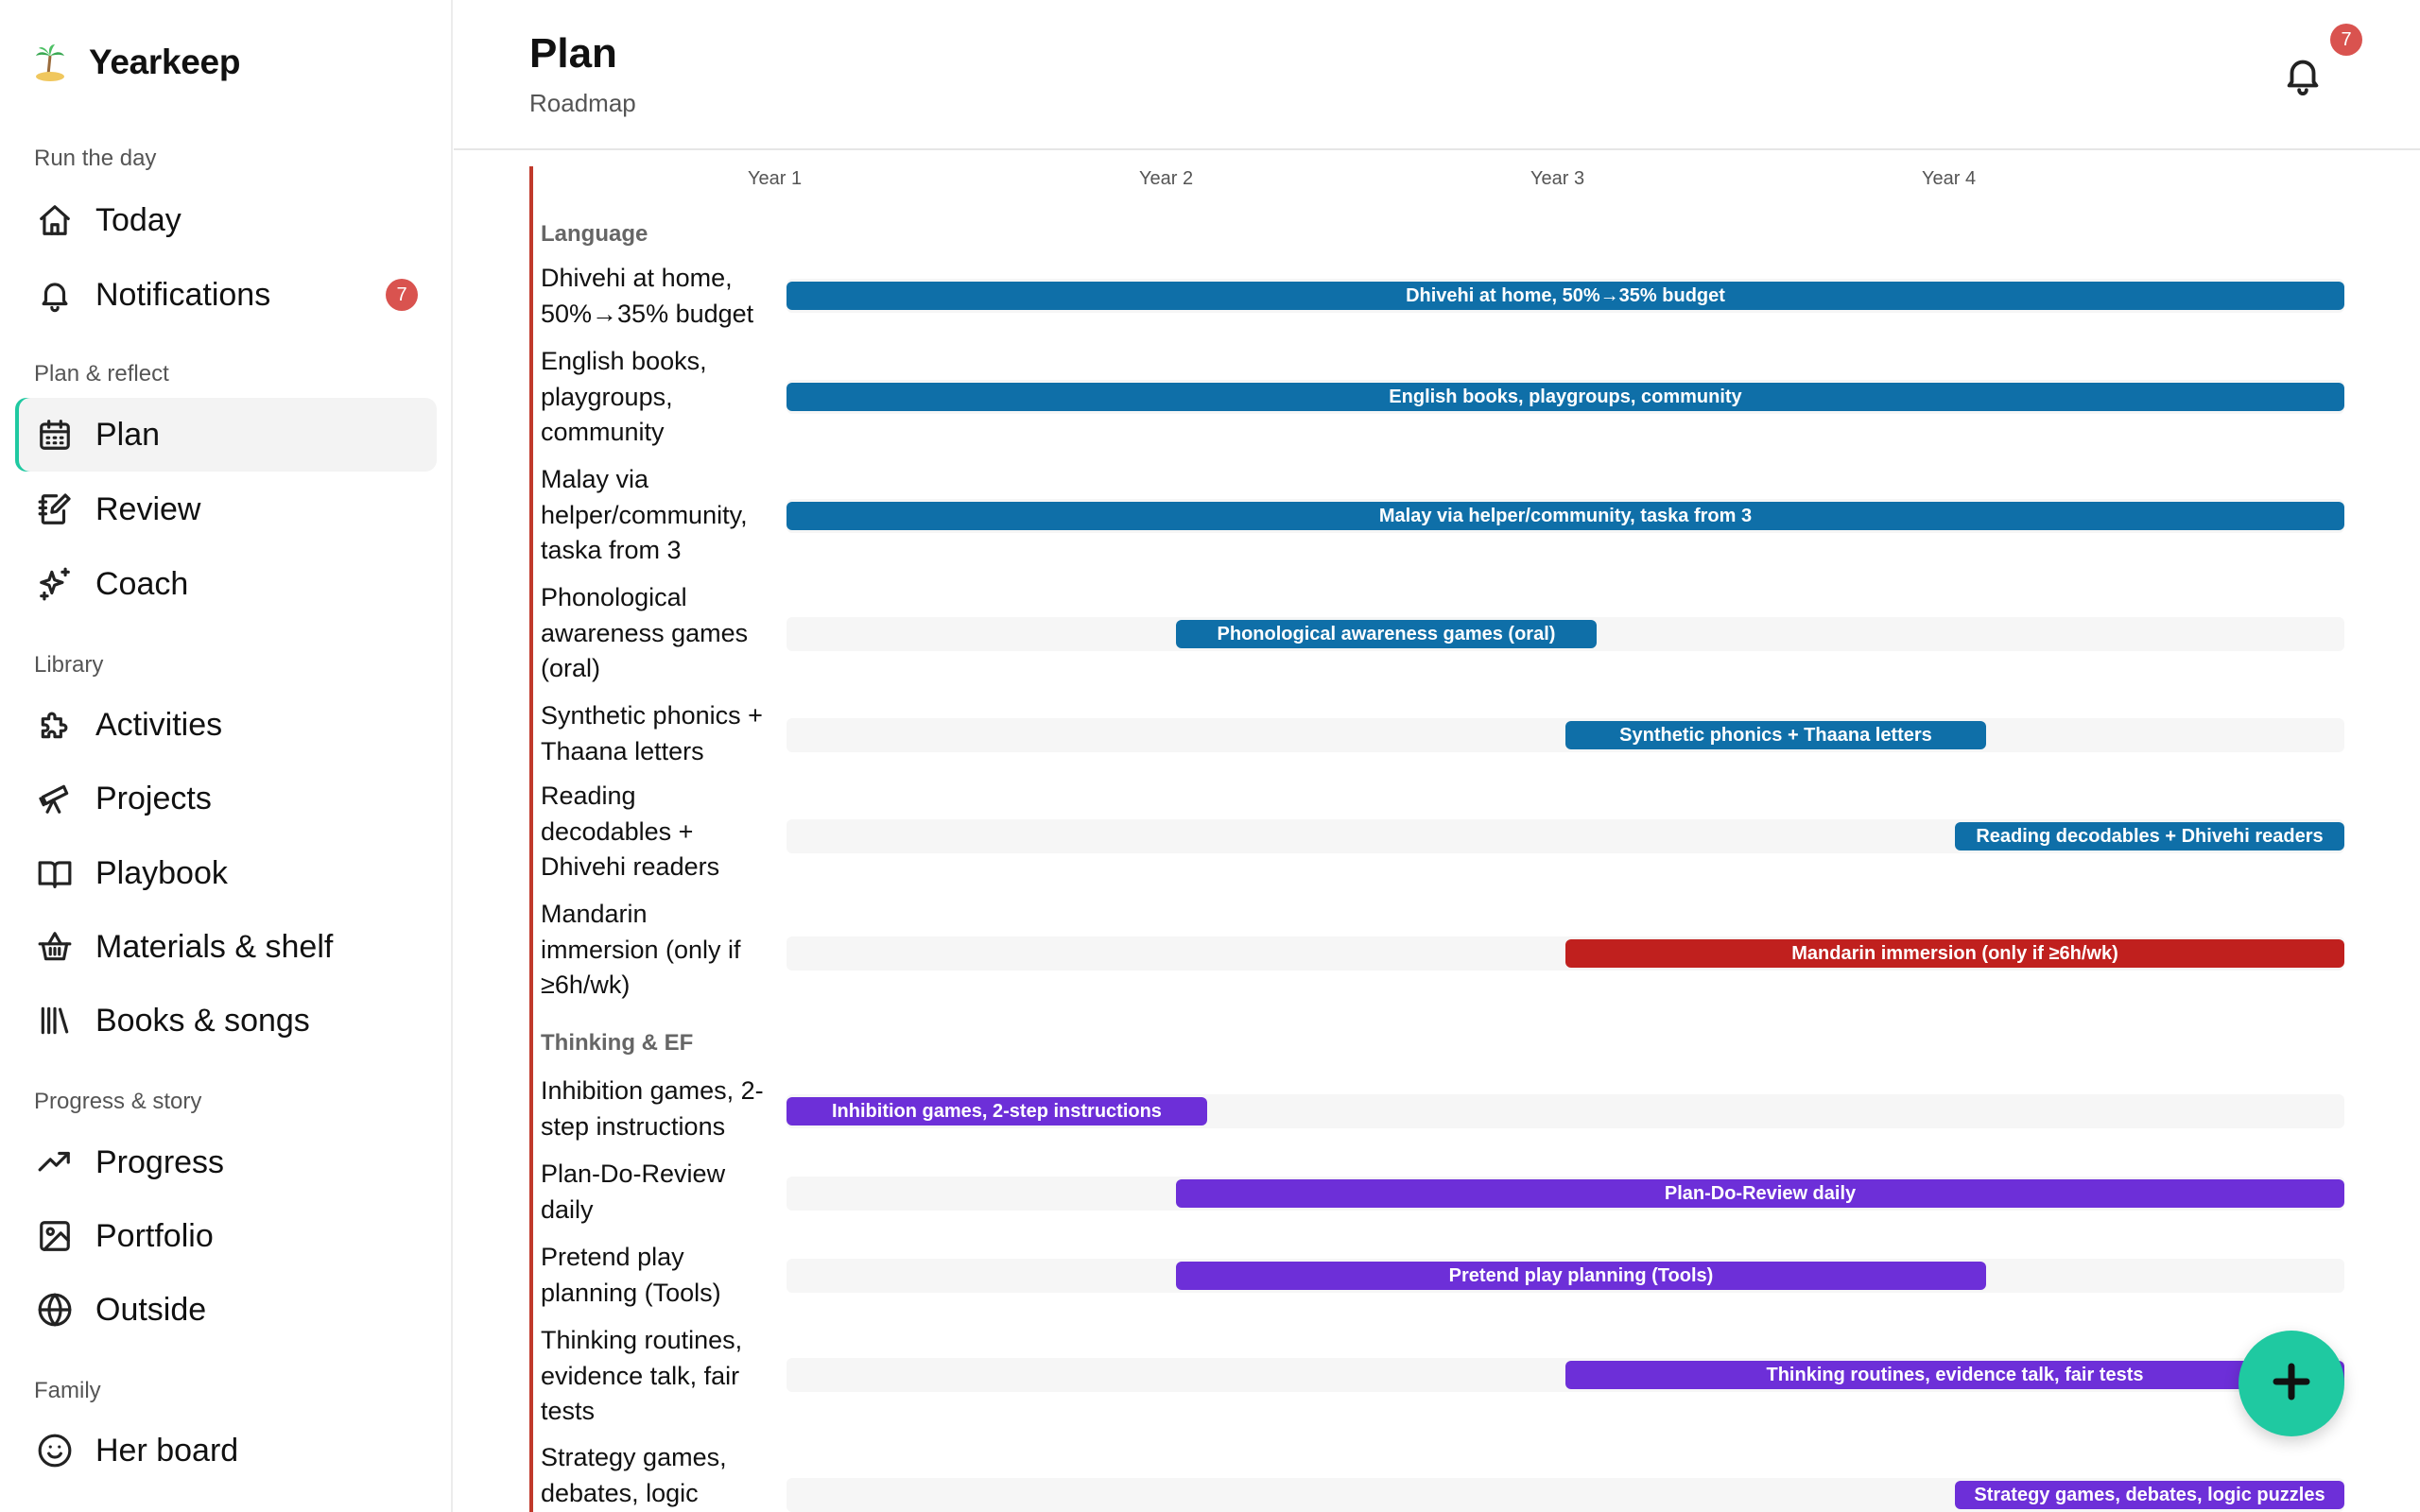 The height and width of the screenshot is (1512, 2420). What do you see at coordinates (226, 584) in the screenshot?
I see `sidebar-item-coach: Coach` at bounding box center [226, 584].